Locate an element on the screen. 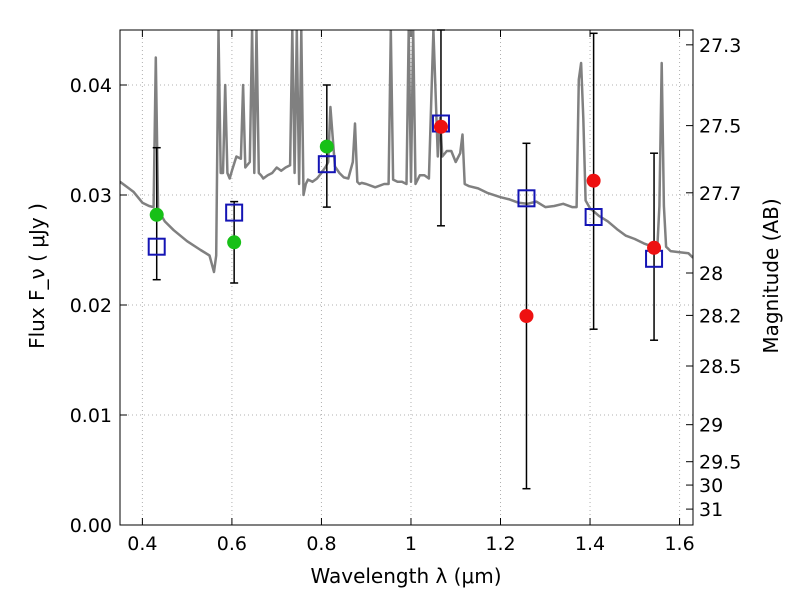 The width and height of the screenshot is (800, 604). mag-tick-label: 27.7 is located at coordinates (720, 194).